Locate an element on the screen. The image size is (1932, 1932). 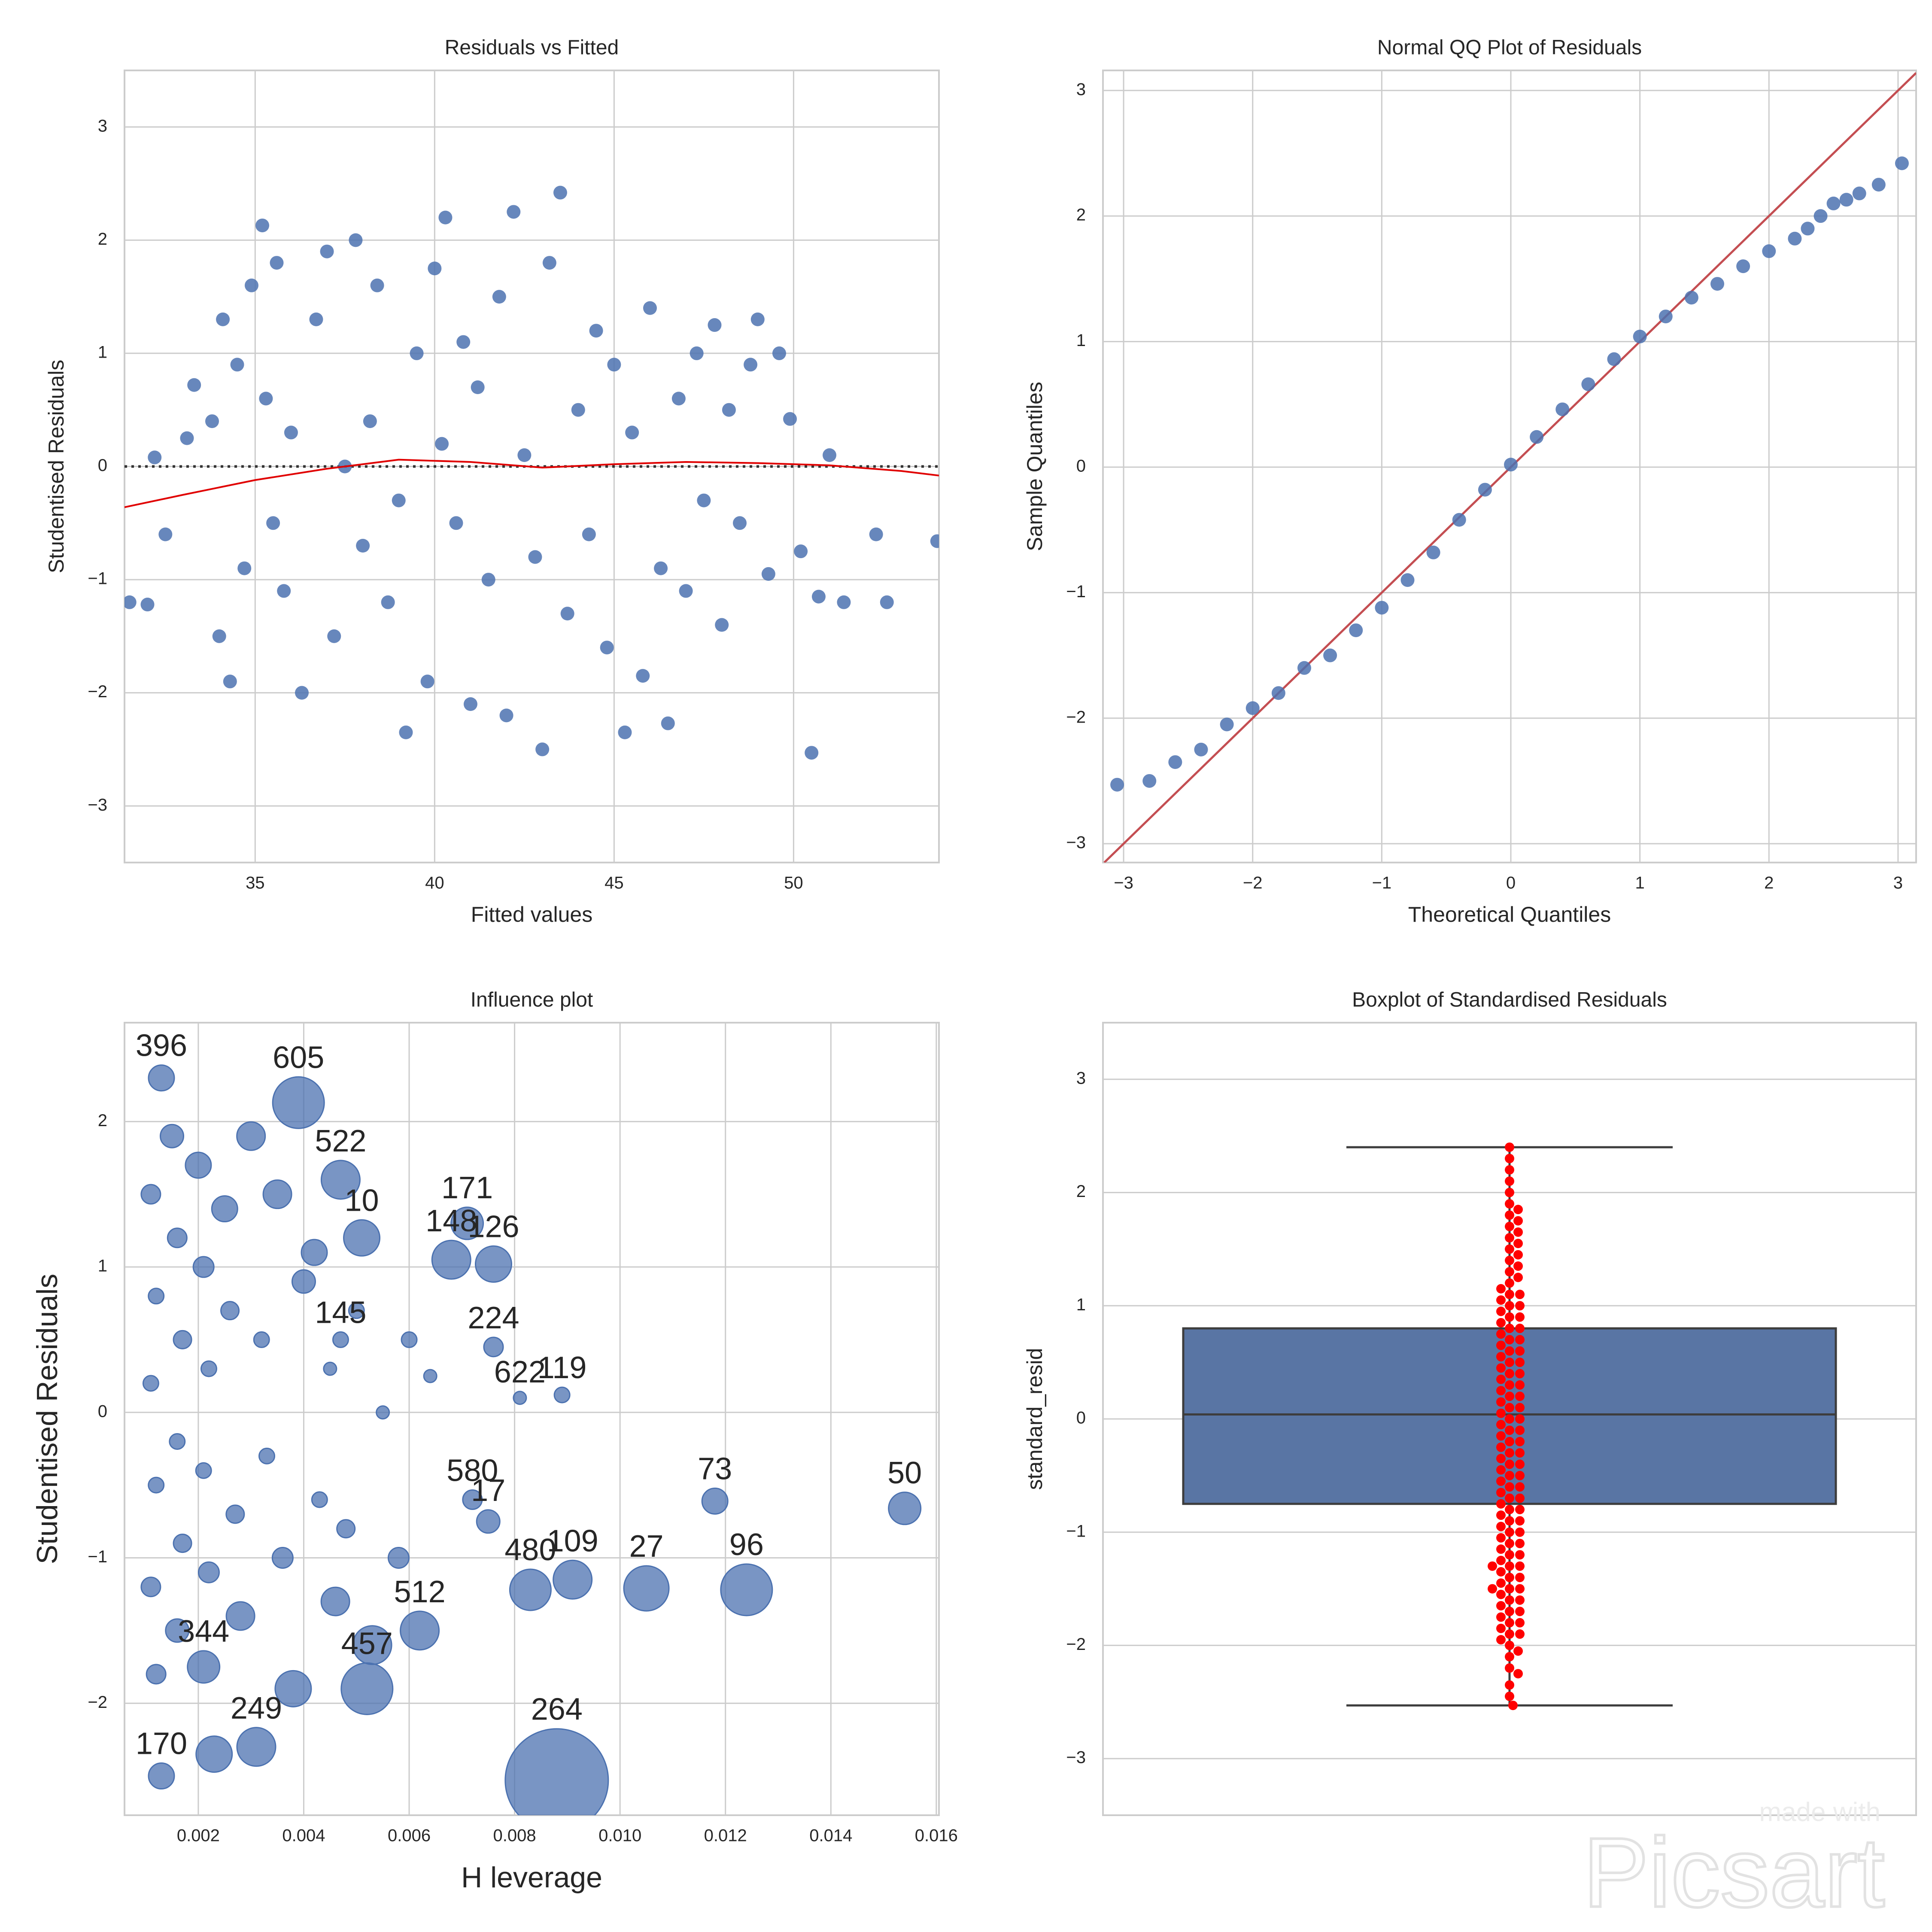
x-tick-label: 0.008 is located at coordinates (514, 1836).